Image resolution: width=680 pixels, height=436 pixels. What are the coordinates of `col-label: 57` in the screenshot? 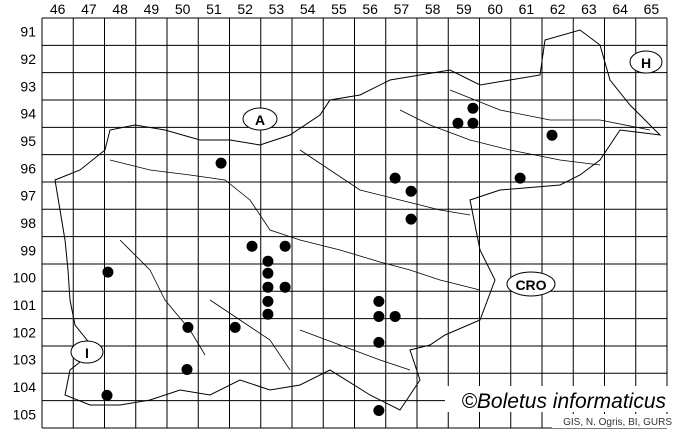 It's located at (402, 9).